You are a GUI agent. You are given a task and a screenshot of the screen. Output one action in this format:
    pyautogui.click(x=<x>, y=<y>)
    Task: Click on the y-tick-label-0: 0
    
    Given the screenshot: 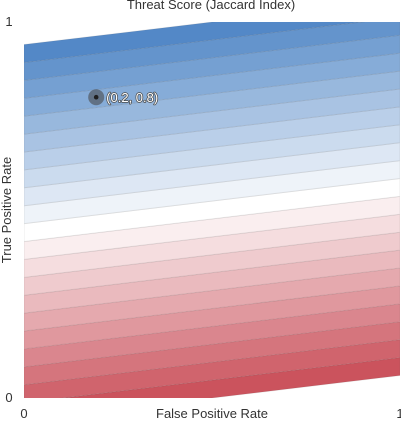 What is the action you would take?
    pyautogui.click(x=8, y=397)
    